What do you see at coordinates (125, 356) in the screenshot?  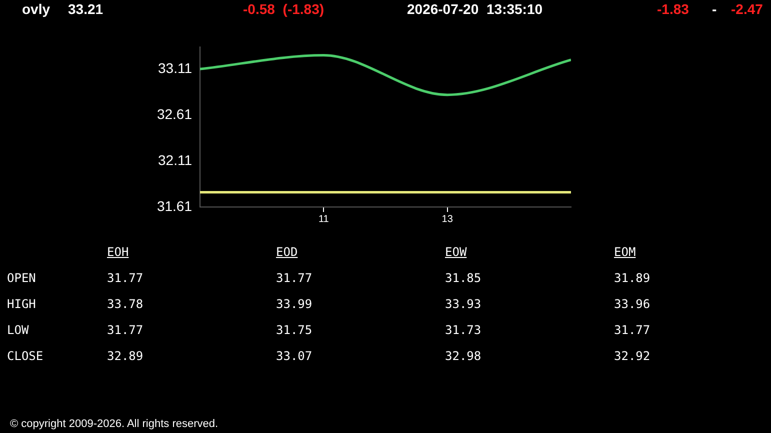 I see `text: 32.89` at bounding box center [125, 356].